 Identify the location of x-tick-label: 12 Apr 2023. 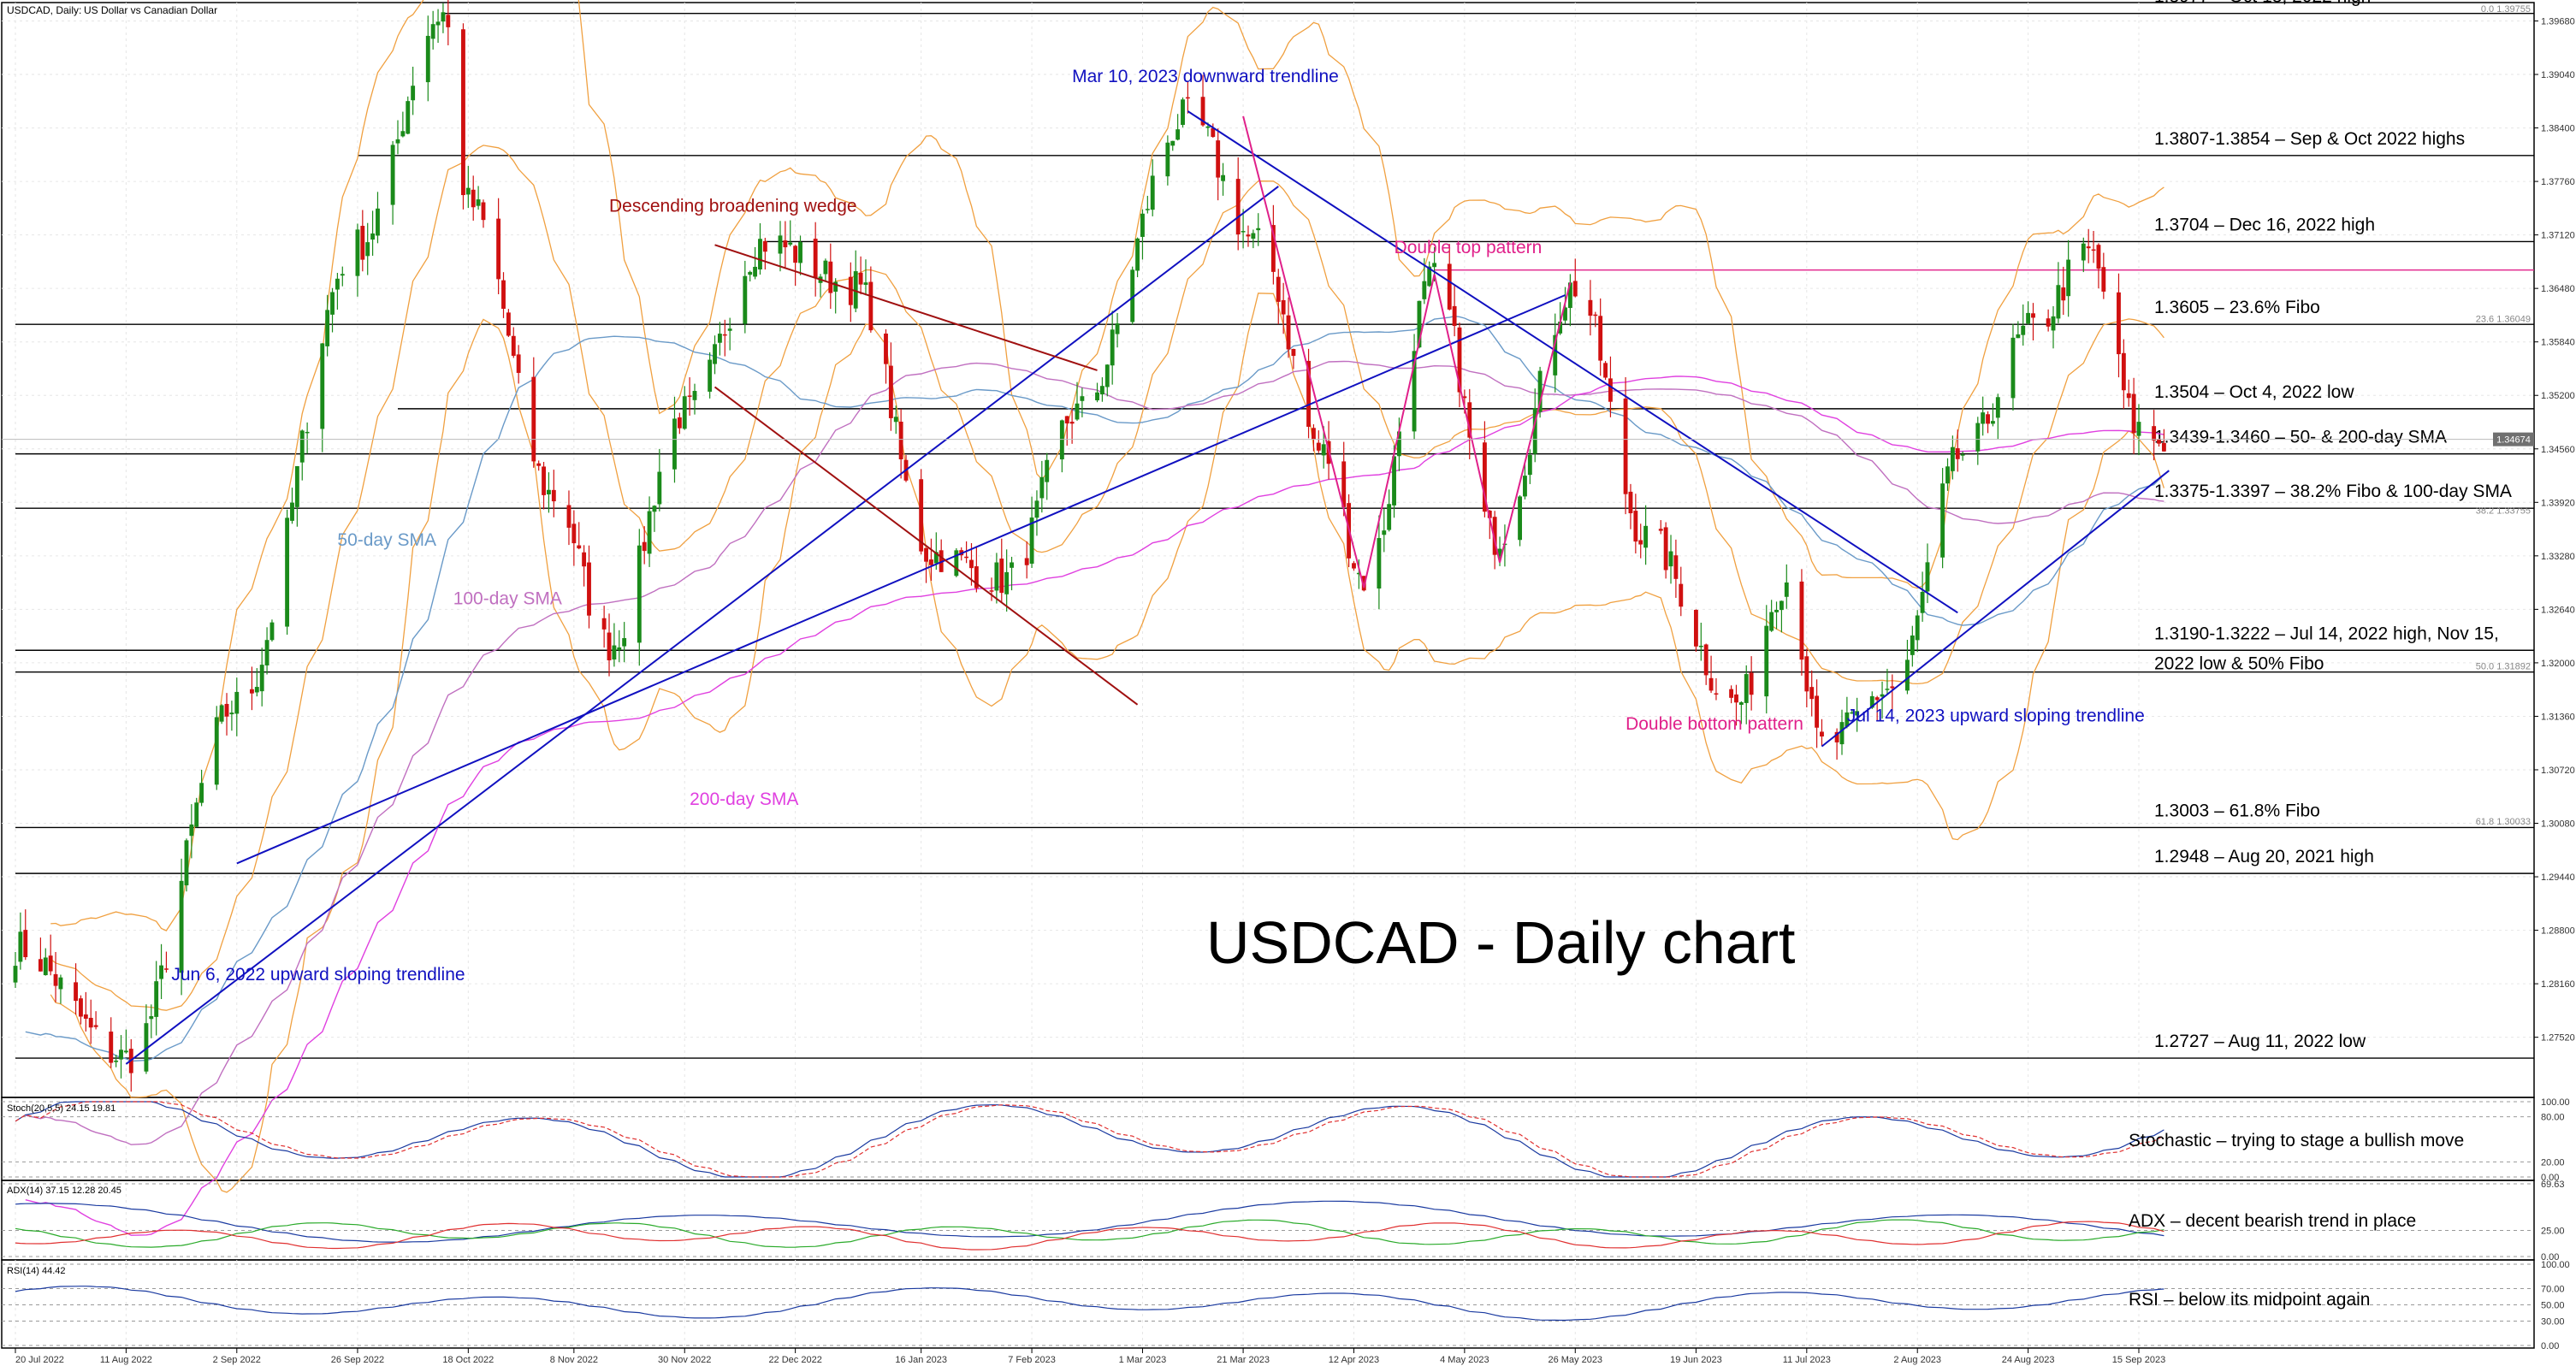
(1354, 1360).